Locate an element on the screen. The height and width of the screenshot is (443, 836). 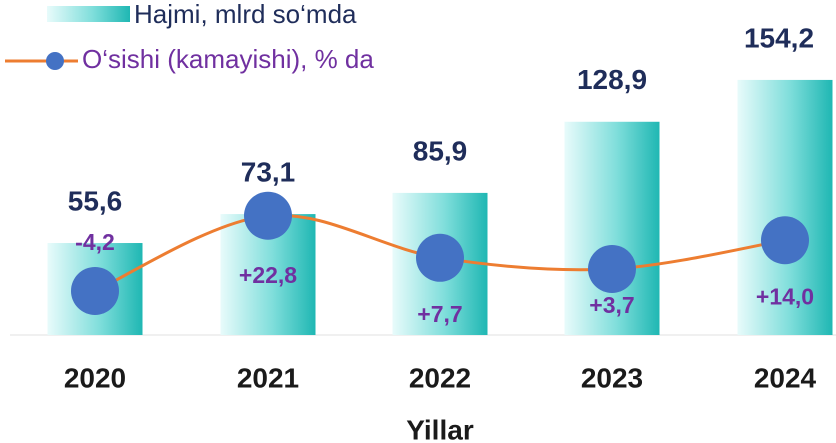
bar-value-label: 154,2 is located at coordinates (779, 37).